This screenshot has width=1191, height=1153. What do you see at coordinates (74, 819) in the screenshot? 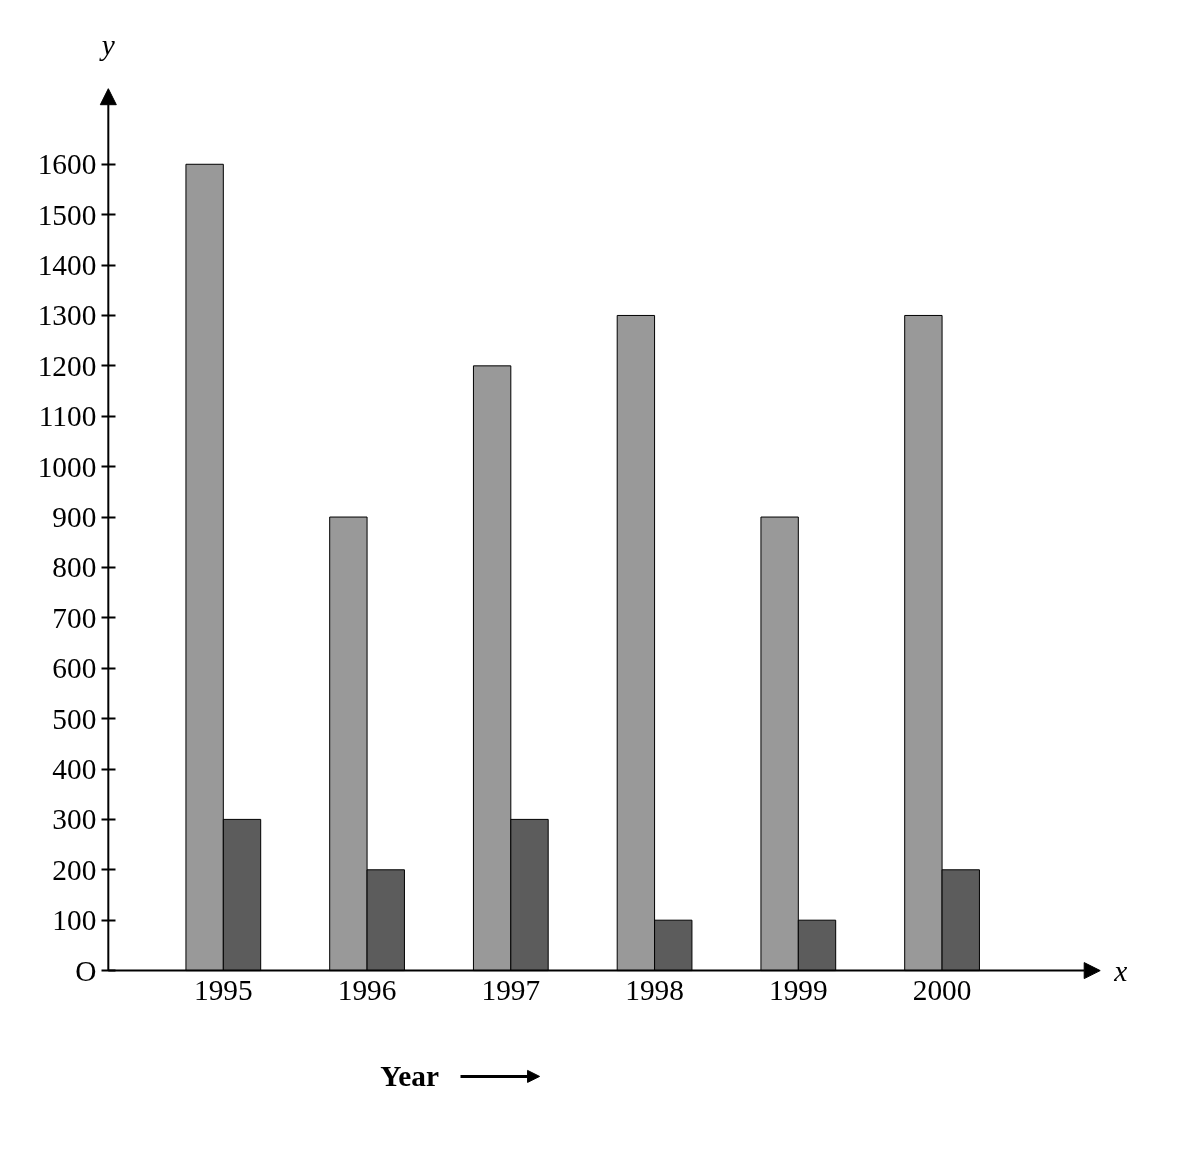
I see `y-tick-label: 300` at bounding box center [74, 819].